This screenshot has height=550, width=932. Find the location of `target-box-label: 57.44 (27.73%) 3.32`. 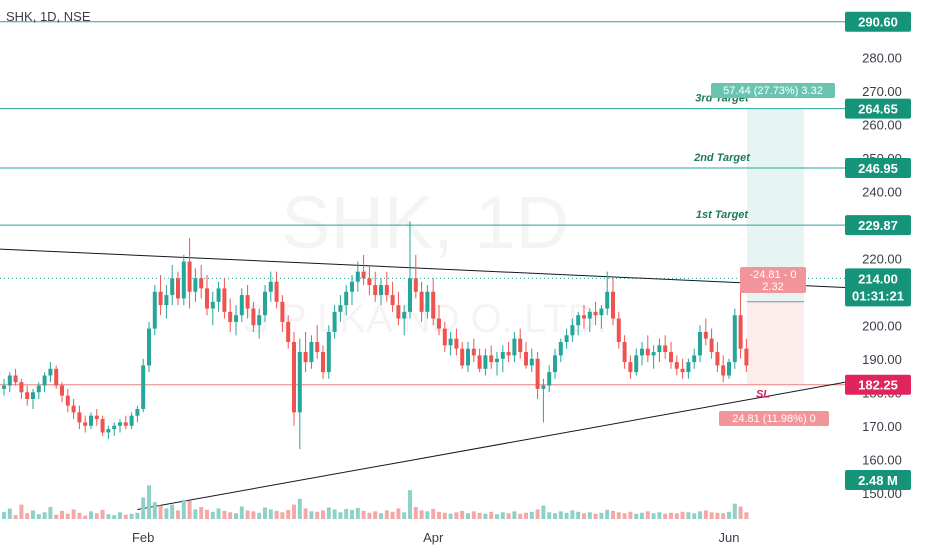

target-box-label: 57.44 (27.73%) 3.32 is located at coordinates (773, 91).